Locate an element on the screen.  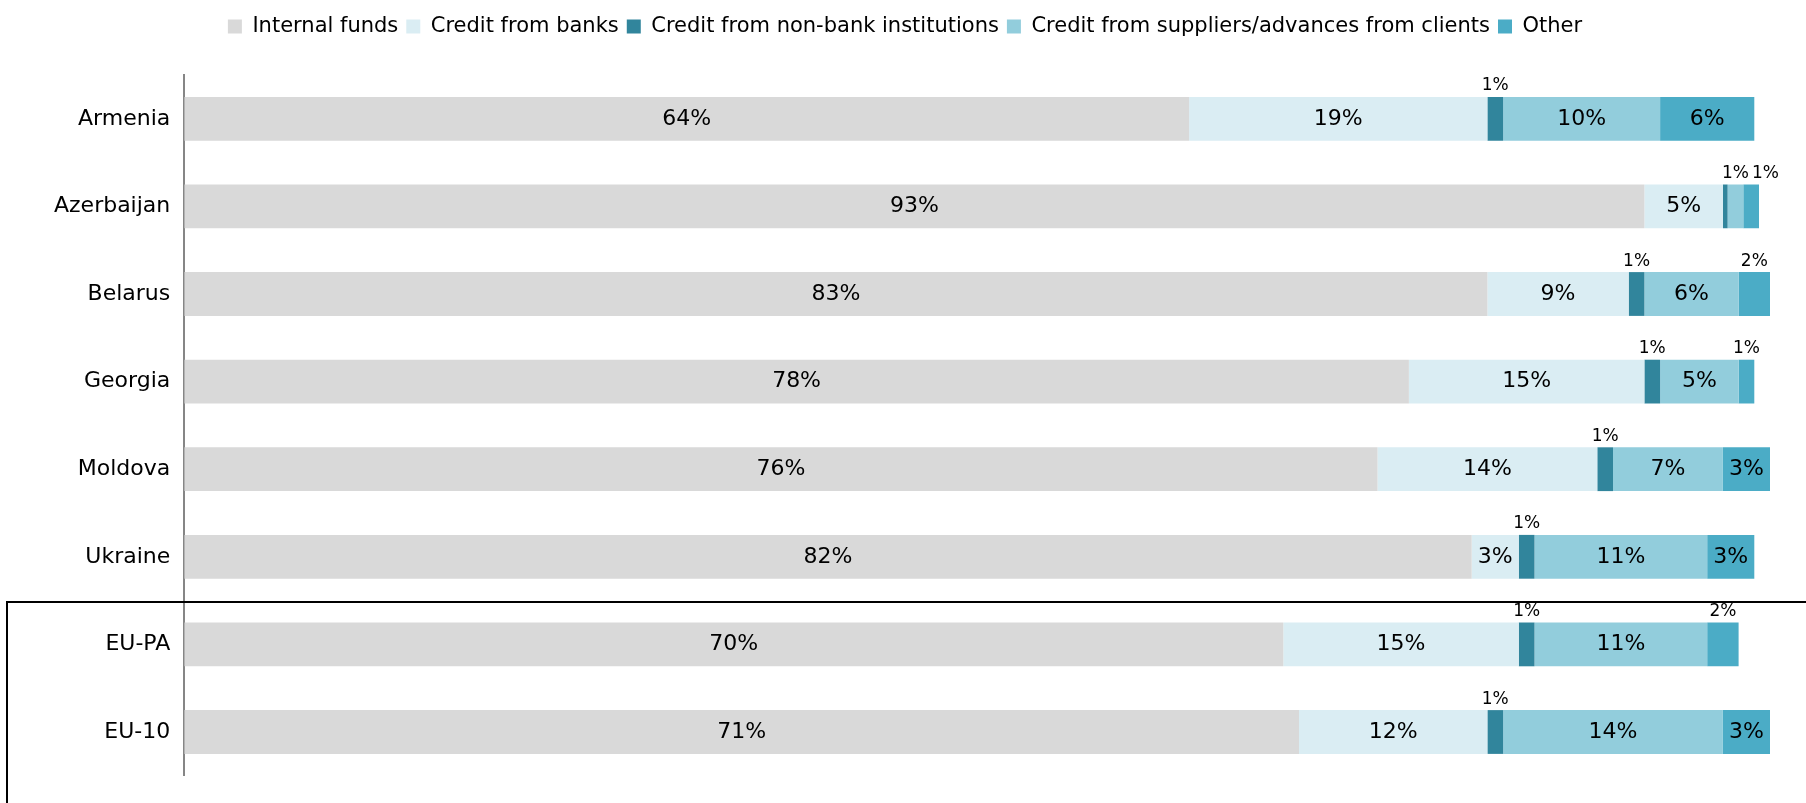
data-label: 83% is located at coordinates (836, 292).